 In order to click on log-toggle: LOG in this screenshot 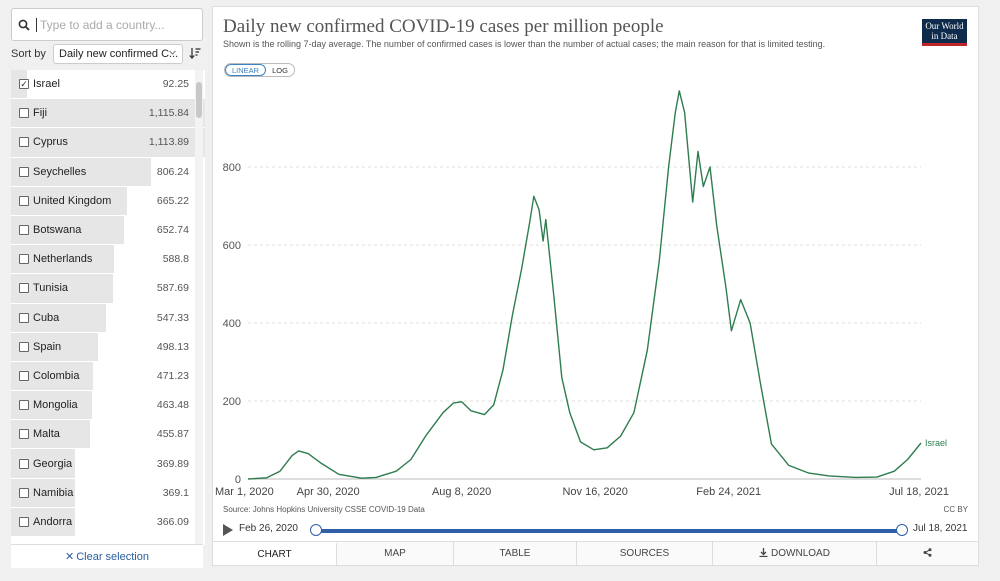, I will do `click(280, 70)`.